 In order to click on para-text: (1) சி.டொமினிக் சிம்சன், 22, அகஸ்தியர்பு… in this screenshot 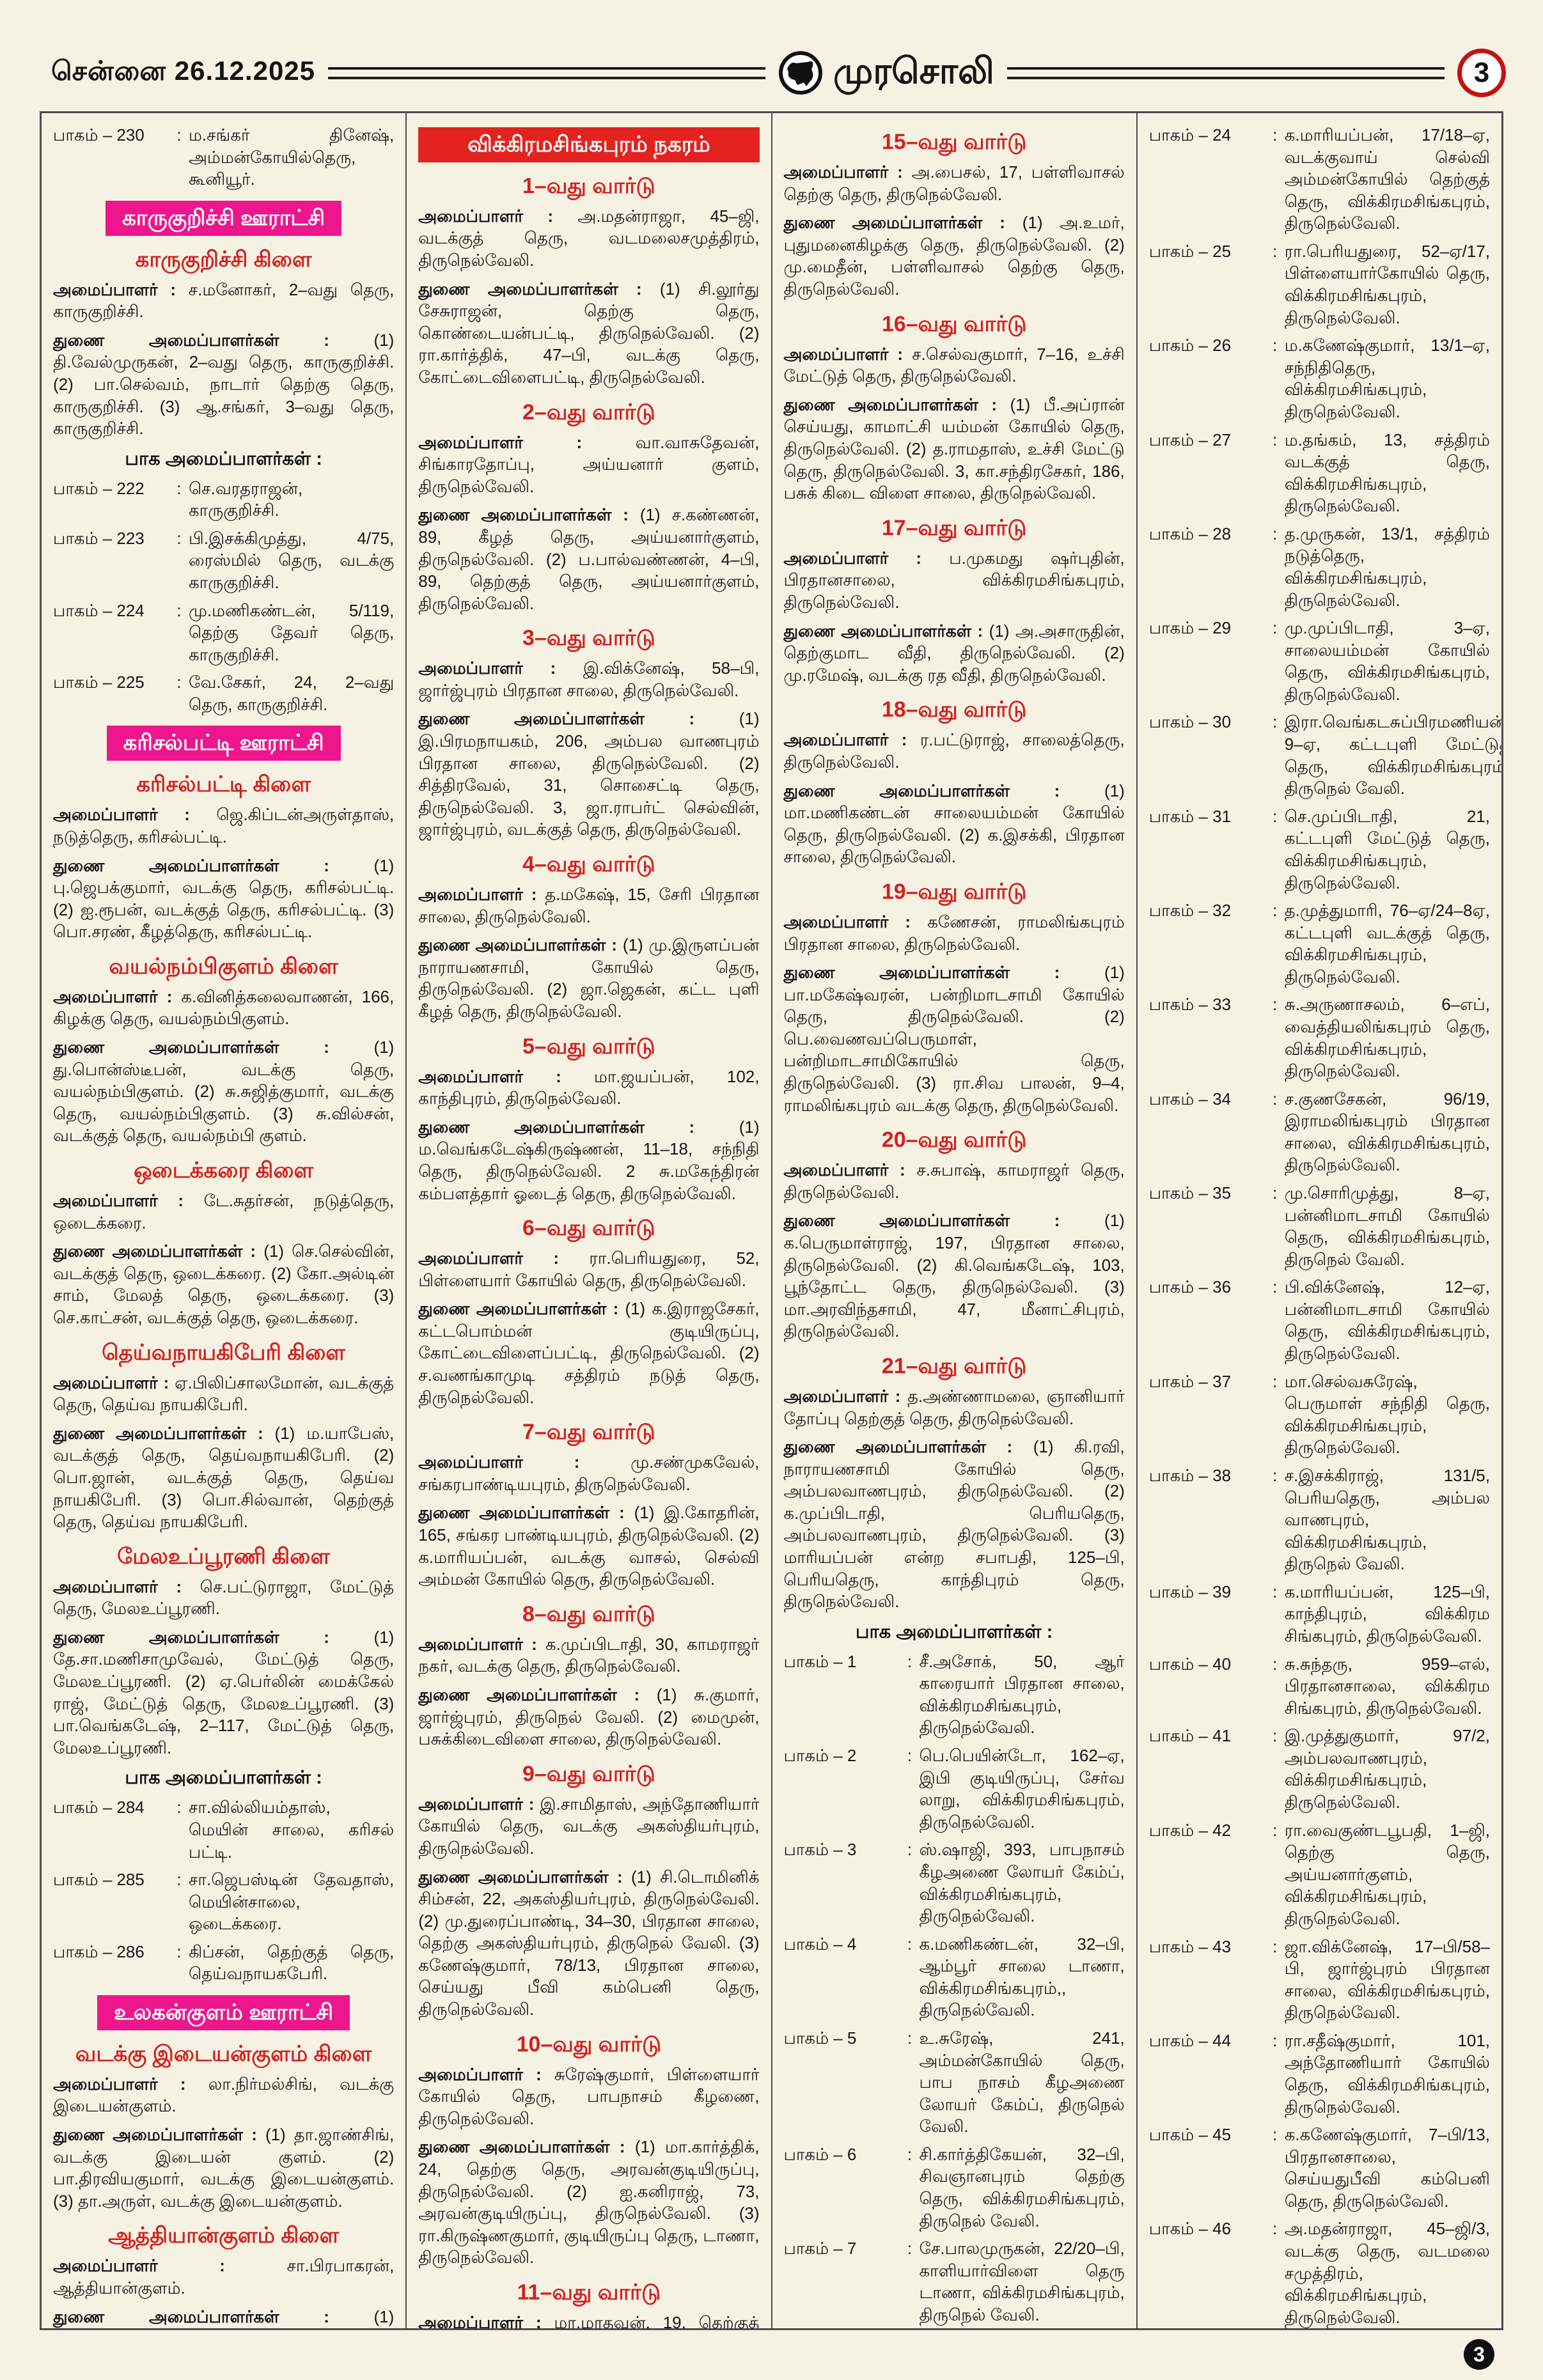, I will do `click(589, 1943)`.